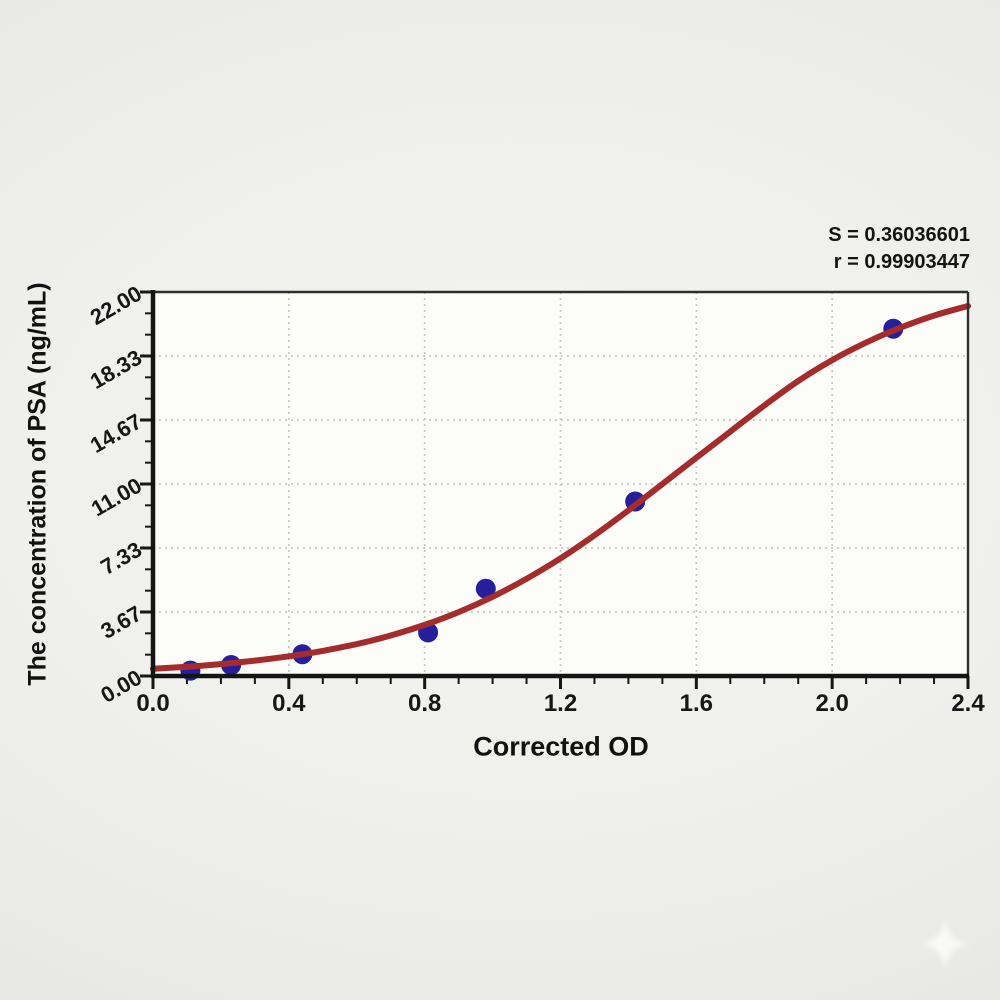 The height and width of the screenshot is (1000, 1000). Describe the element at coordinates (37, 484) in the screenshot. I see `y-axis-title: The concentration of PSA (ng/mL)` at that location.